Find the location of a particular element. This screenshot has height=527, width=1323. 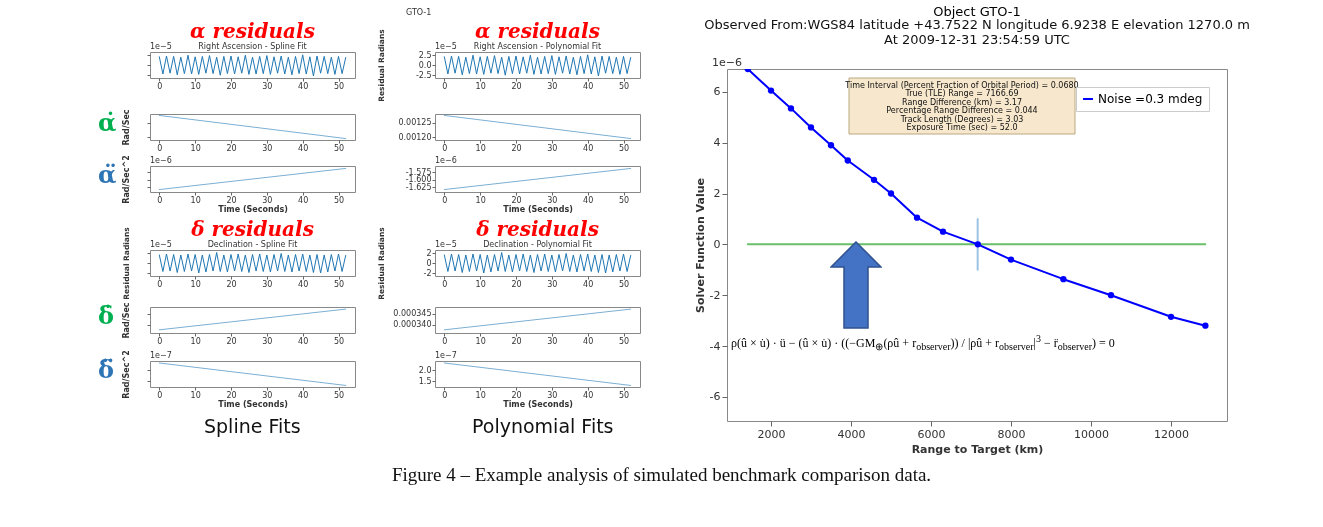

y-tick-label: 4 is located at coordinates (717, 143).